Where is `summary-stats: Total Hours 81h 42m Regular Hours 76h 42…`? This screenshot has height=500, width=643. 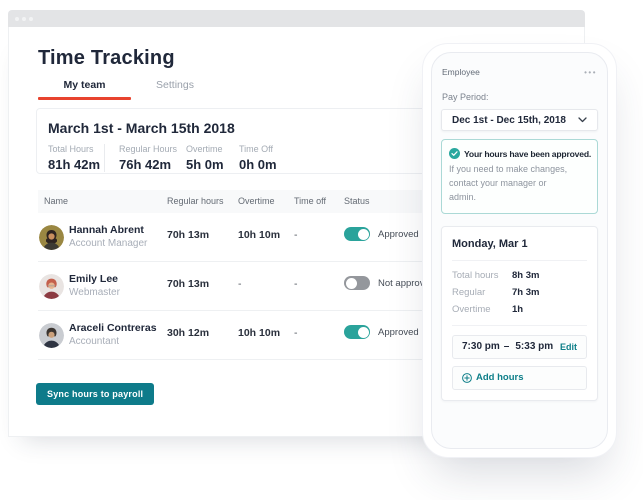
summary-stats: Total Hours 81h 42m Regular Hours 76h 42… is located at coordinates (297, 158).